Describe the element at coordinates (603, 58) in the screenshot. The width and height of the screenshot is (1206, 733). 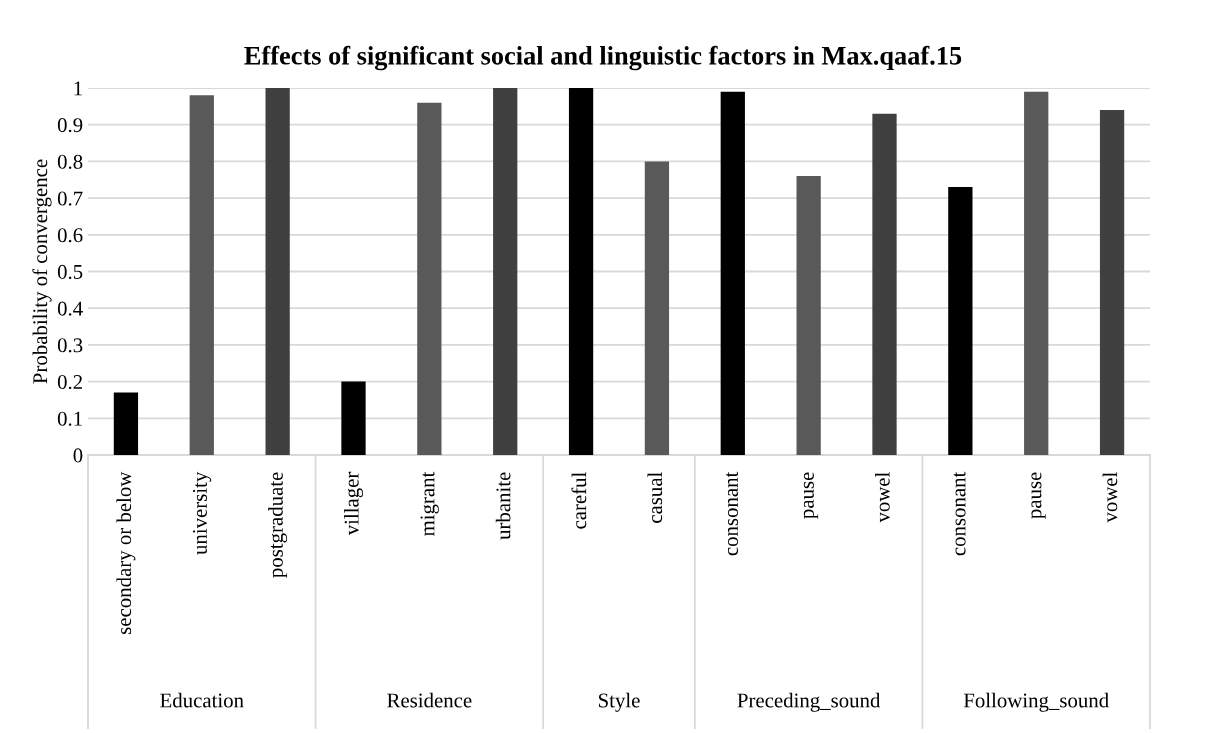
I see `chart-title: Effects of significant social and linguistic factors in Max.qaaf.15` at that location.